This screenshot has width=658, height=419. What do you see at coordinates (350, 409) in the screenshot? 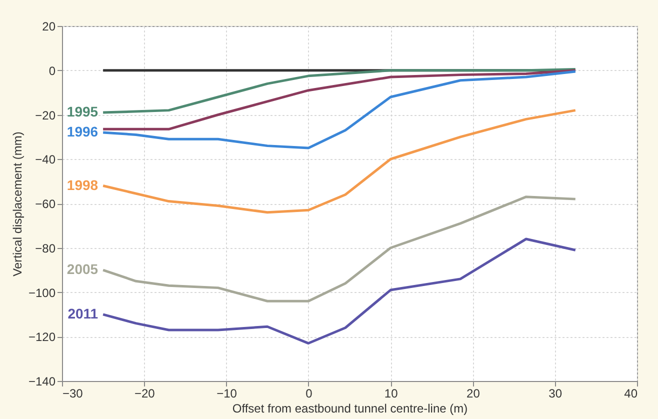
I see `x-axis-title: Offset from eastbound tunnel centre-line (m)` at bounding box center [350, 409].